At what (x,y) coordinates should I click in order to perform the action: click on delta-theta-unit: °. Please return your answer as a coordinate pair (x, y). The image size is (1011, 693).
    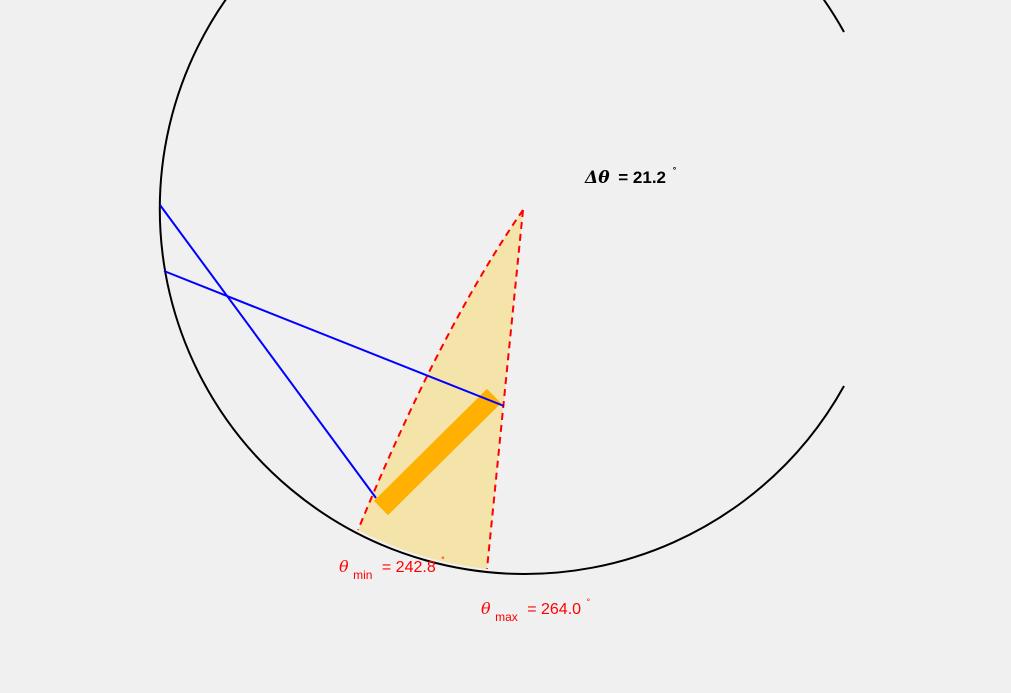
    Looking at the image, I should click on (675, 170).